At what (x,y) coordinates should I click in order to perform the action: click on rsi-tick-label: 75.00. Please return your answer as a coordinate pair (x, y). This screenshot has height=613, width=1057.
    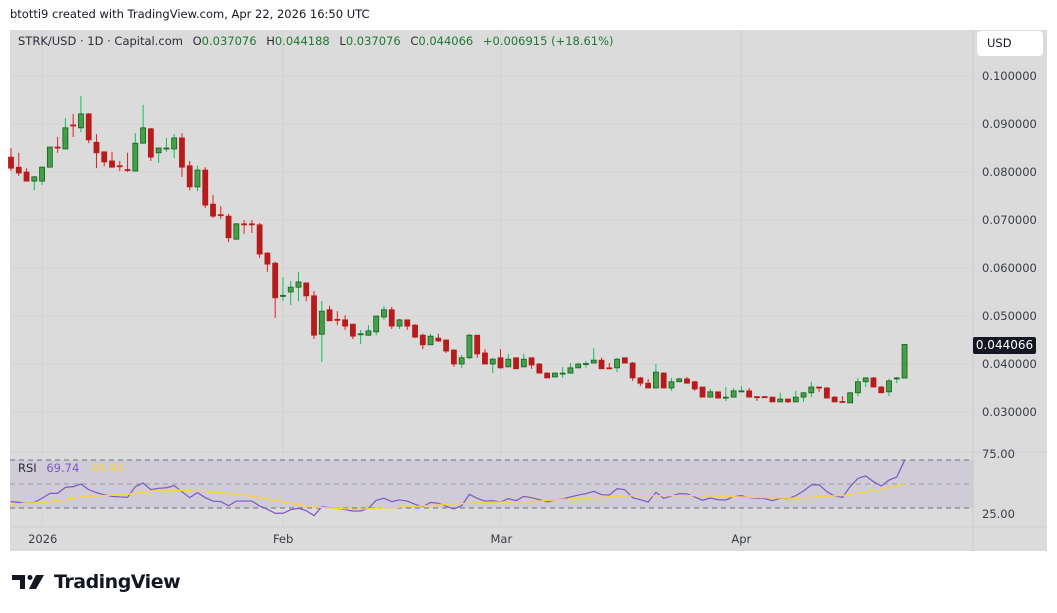
    Looking at the image, I should click on (998, 454).